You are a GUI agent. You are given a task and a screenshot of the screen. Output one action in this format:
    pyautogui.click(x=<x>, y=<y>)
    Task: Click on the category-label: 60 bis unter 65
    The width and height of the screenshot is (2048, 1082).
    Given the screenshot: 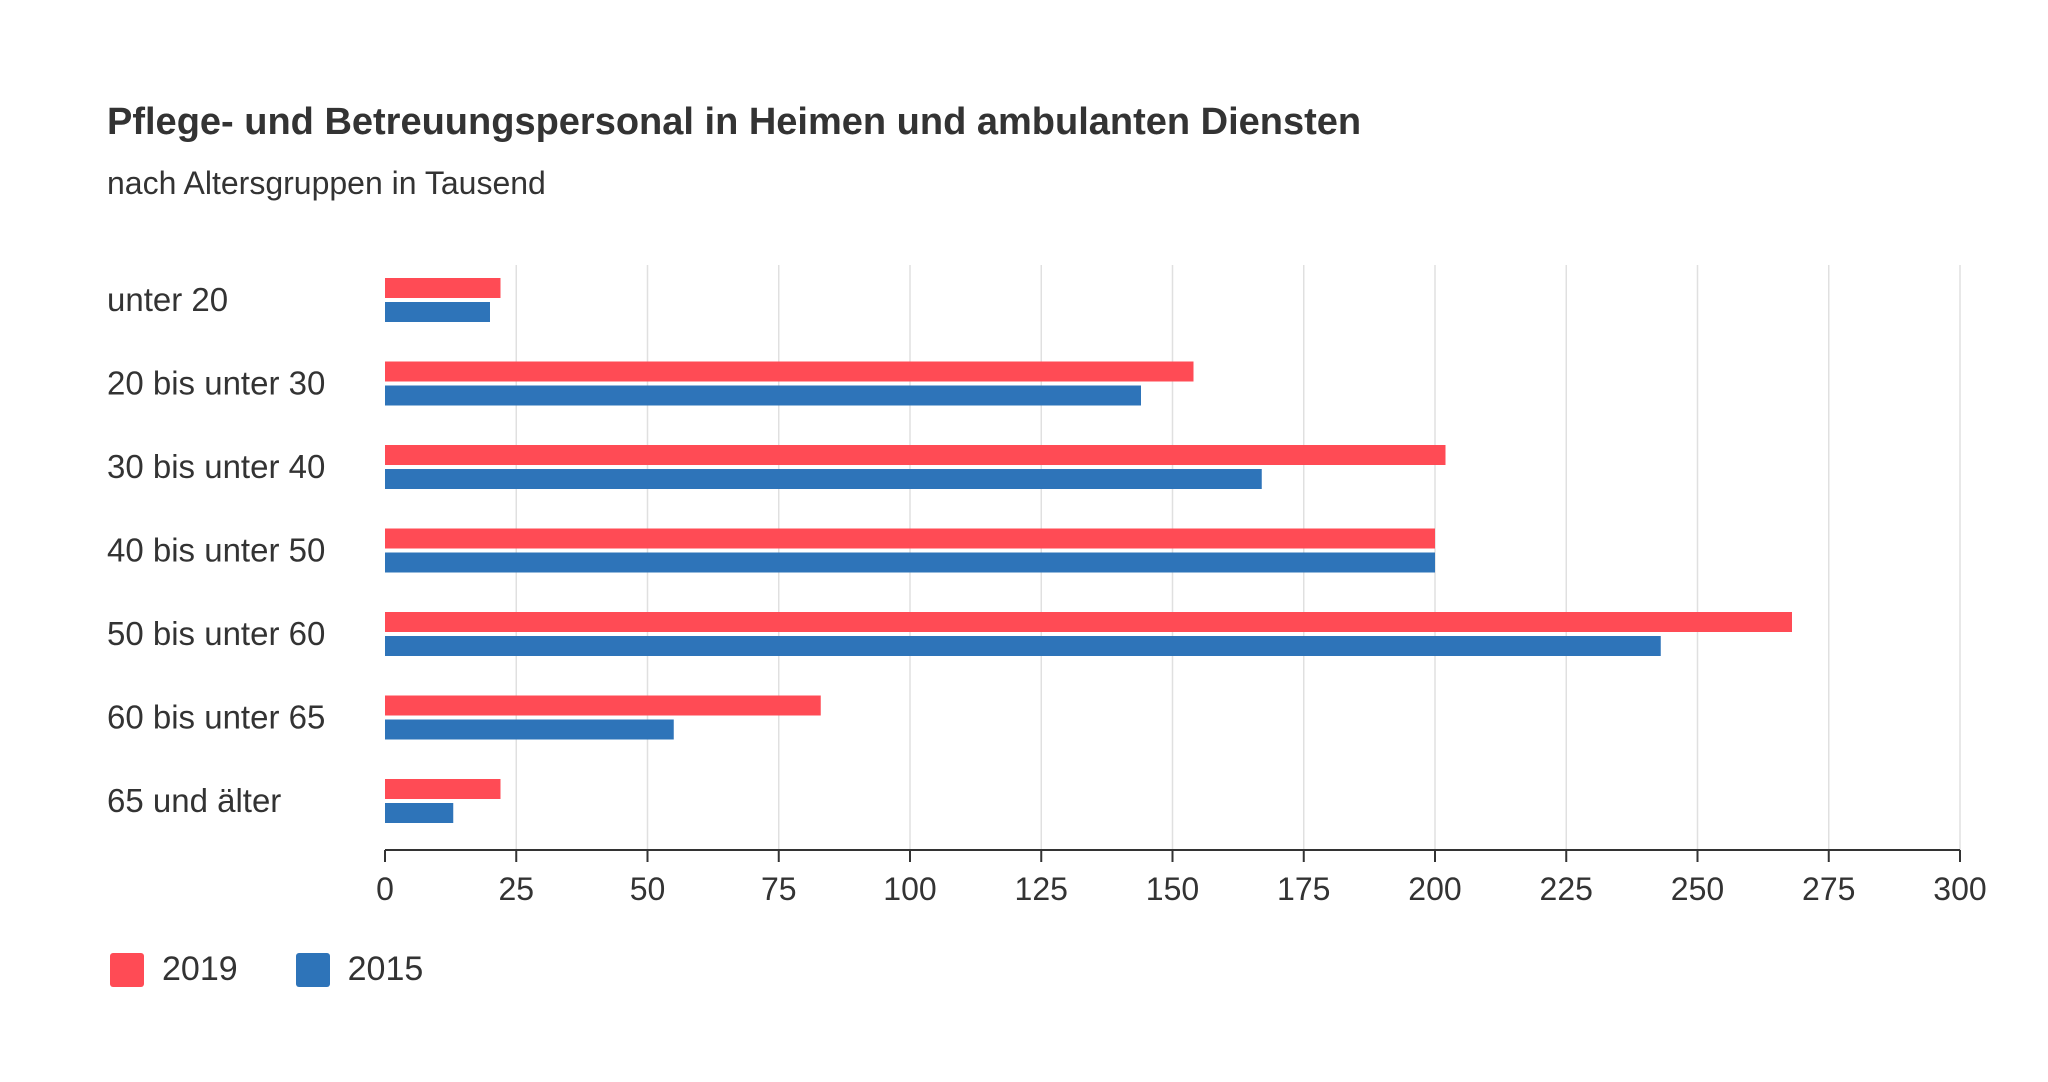 What is the action you would take?
    pyautogui.click(x=216, y=717)
    